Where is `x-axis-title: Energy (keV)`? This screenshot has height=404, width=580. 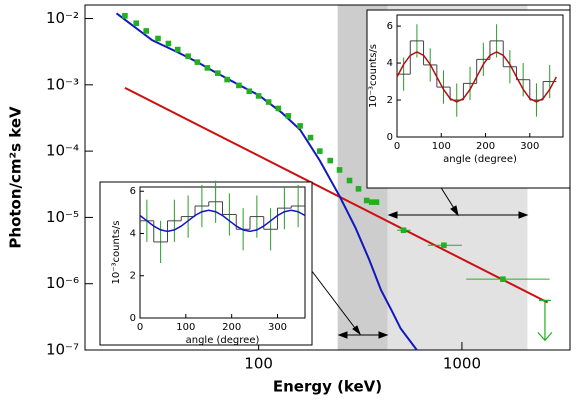
x-axis-title: Energy (keV) is located at coordinates (327, 387).